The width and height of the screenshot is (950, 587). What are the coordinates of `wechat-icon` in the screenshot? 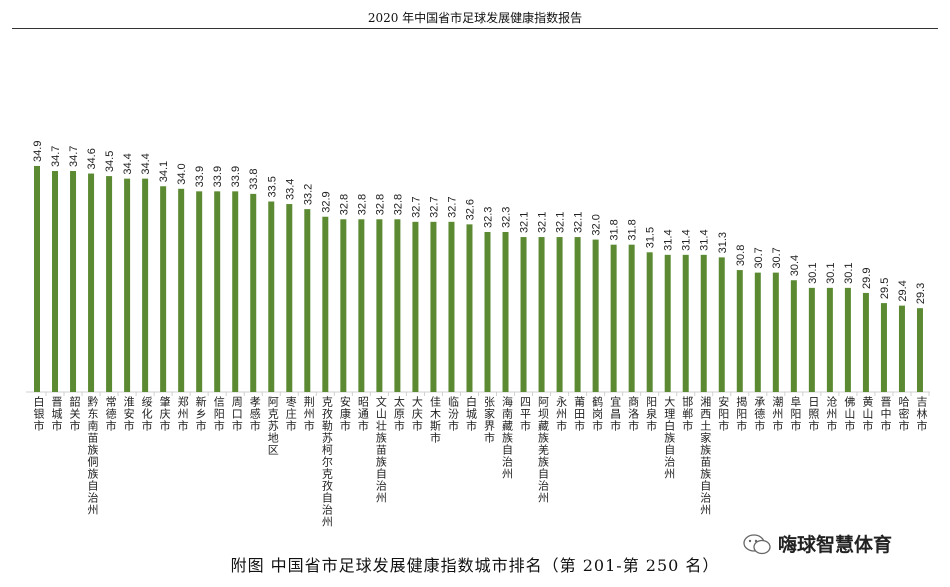 It's located at (757, 543).